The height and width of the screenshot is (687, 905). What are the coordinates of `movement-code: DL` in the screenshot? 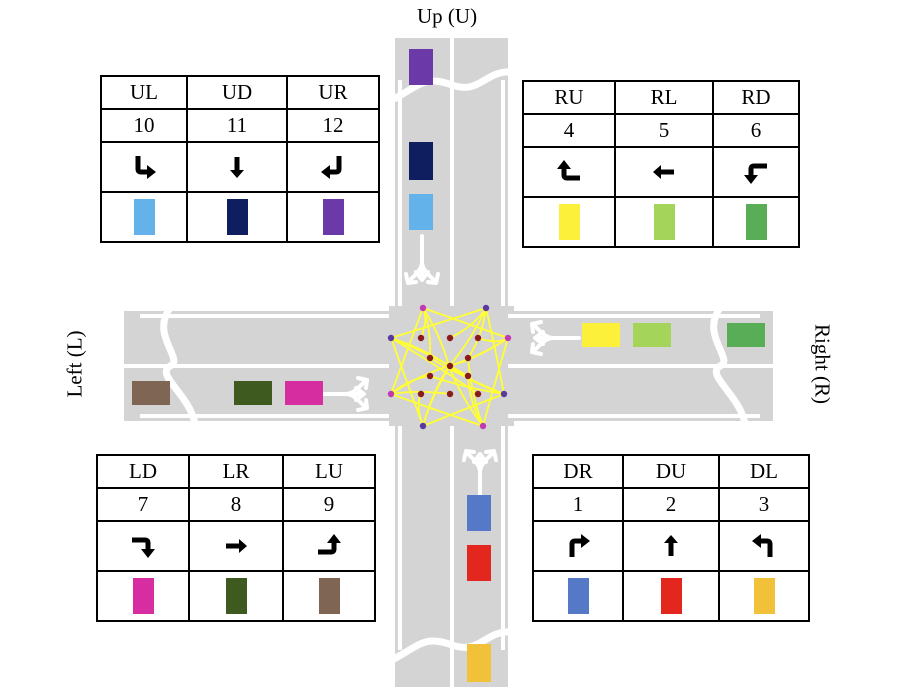 It's located at (764, 471).